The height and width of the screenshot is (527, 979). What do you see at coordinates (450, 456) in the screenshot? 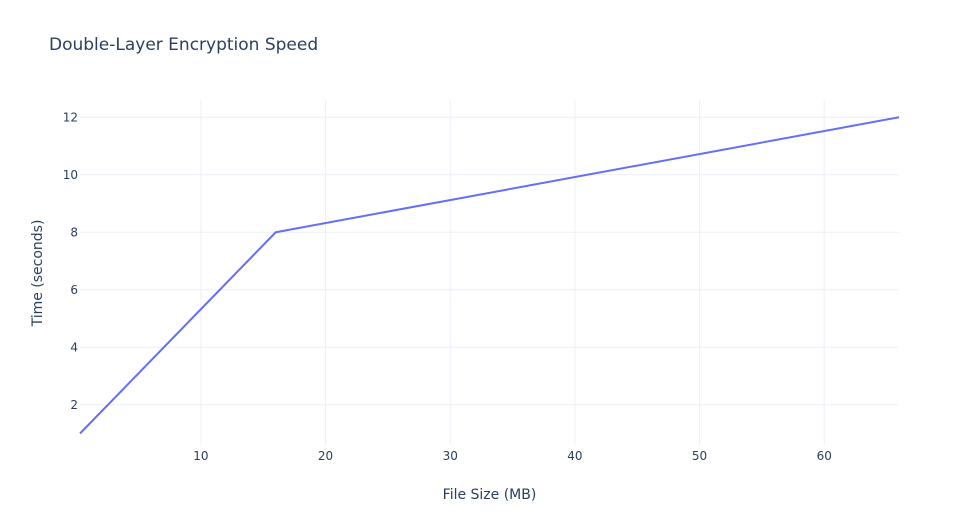
I see `x-tick-label: 30` at bounding box center [450, 456].